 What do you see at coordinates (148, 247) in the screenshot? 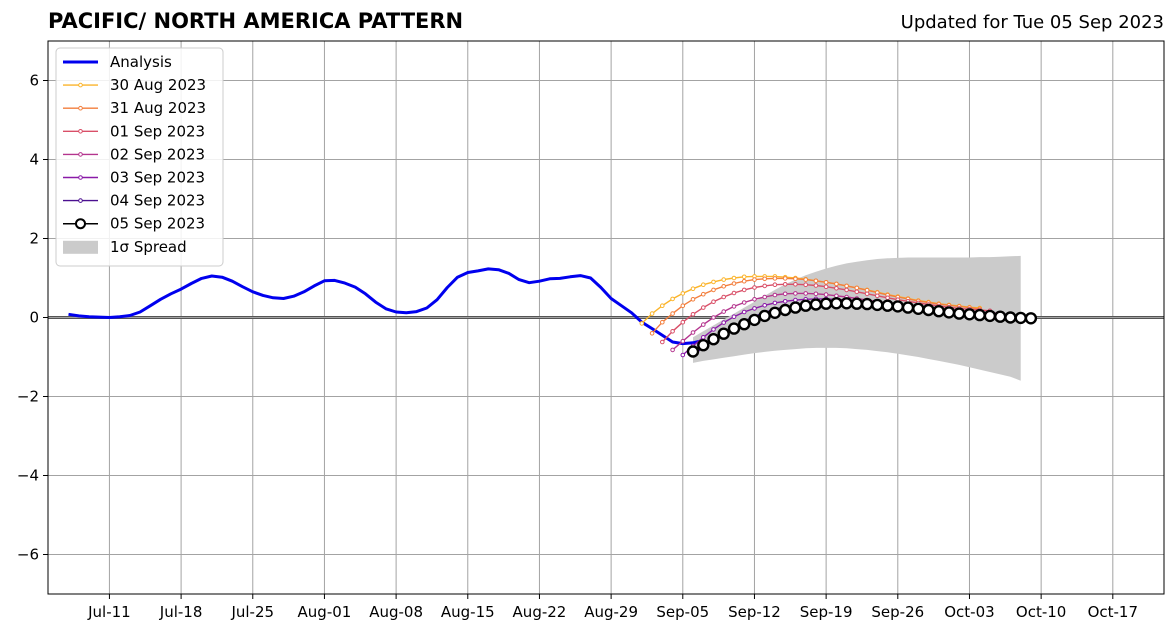
I see `legend-label: 1σ Spread` at bounding box center [148, 247].